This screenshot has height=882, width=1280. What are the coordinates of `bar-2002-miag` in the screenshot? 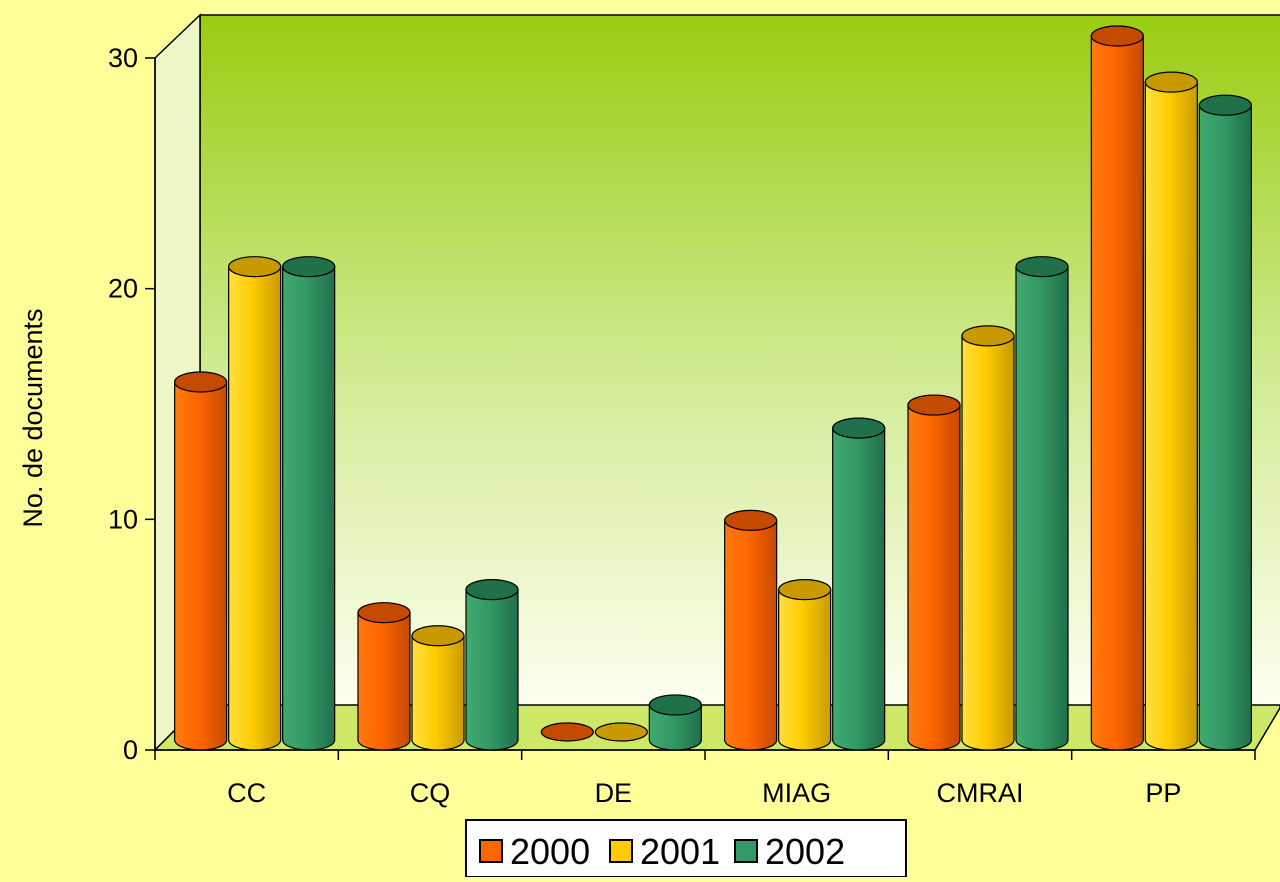 It's located at (859, 584).